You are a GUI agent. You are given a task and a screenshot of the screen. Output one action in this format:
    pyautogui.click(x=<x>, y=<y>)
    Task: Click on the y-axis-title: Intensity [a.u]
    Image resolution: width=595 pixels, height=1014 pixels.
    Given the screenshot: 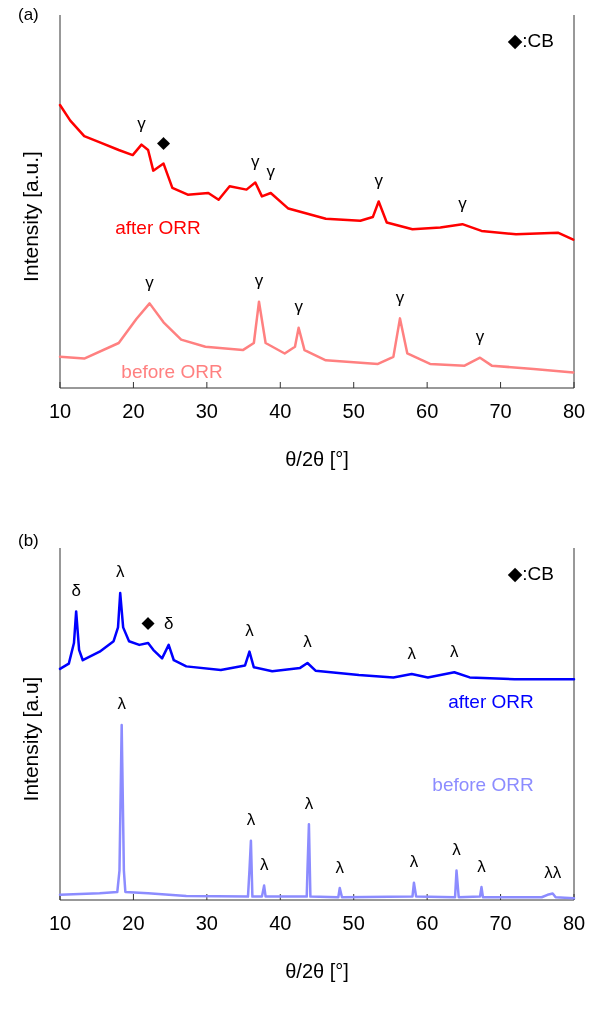 What is the action you would take?
    pyautogui.click(x=30, y=739)
    